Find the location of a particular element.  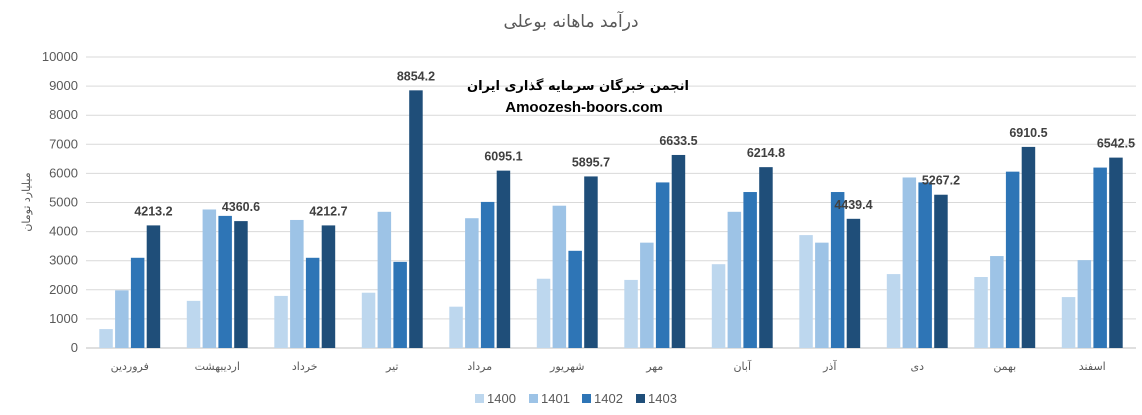

y-tick-label: 10000 is located at coordinates (60, 56).